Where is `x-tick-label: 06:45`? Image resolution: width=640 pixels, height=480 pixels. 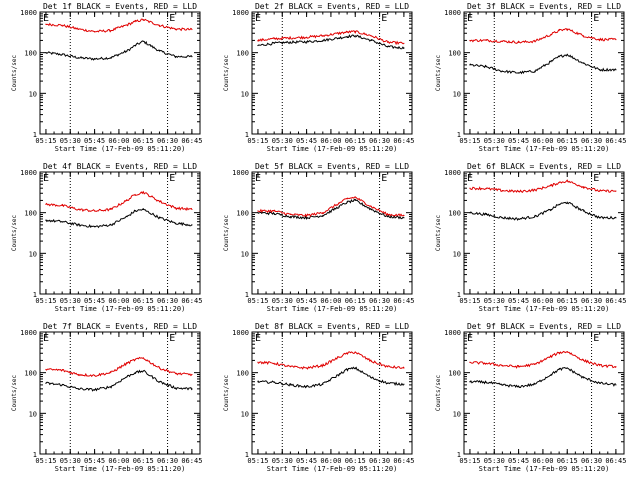 x-tick-label: 06:45 is located at coordinates (191, 461).